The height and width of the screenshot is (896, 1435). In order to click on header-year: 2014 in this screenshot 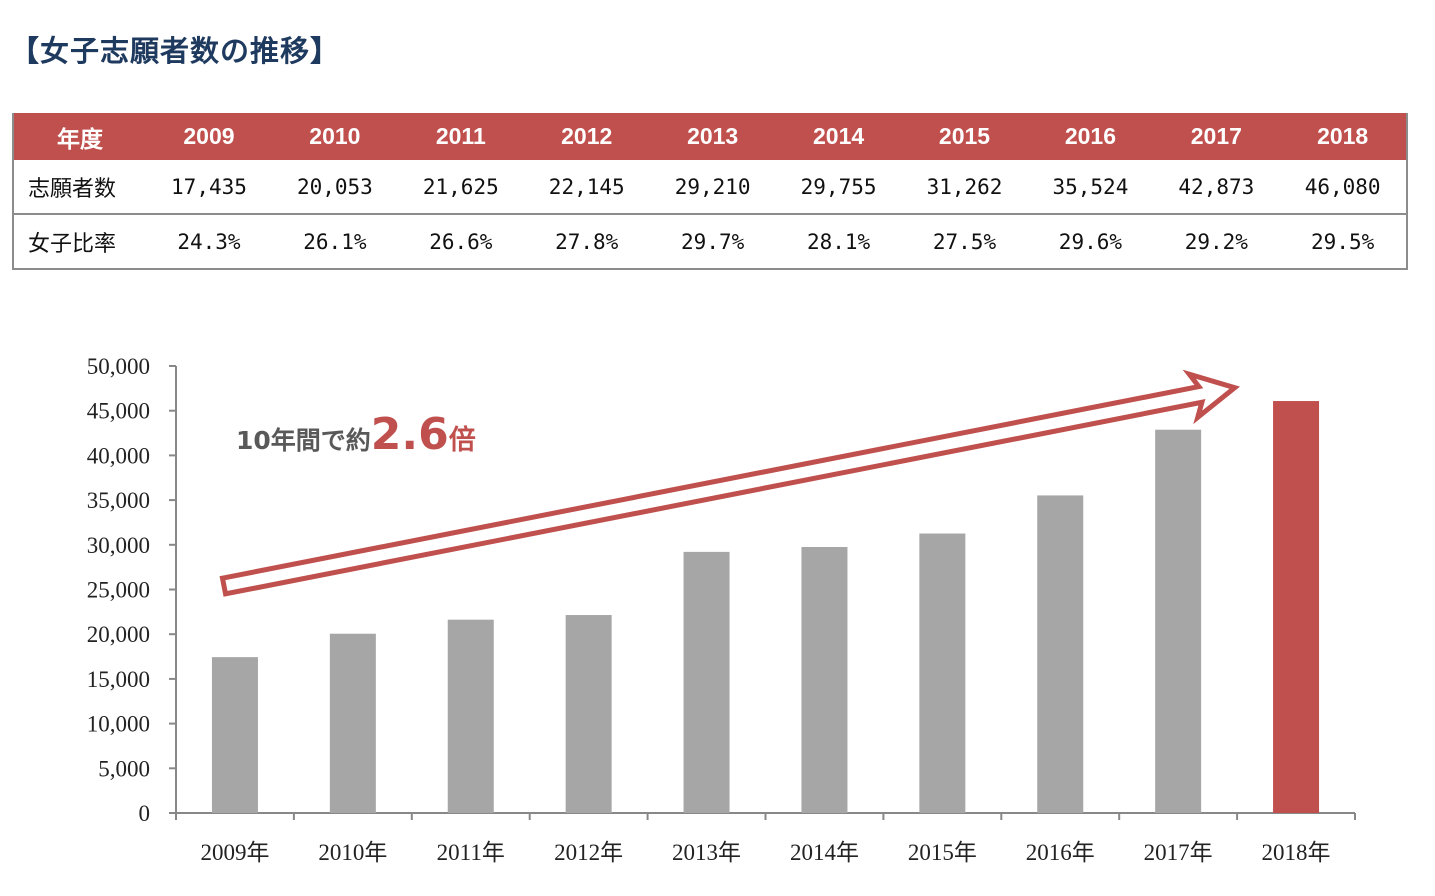, I will do `click(838, 136)`.